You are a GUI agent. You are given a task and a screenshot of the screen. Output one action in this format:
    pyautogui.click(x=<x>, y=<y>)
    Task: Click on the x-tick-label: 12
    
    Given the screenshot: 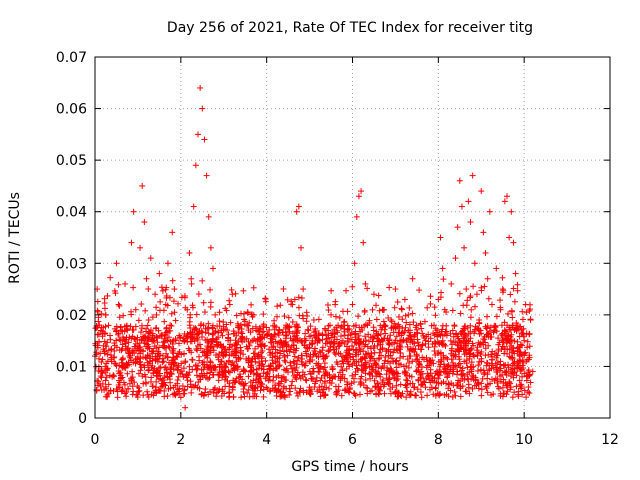 What is the action you would take?
    pyautogui.click(x=610, y=440)
    